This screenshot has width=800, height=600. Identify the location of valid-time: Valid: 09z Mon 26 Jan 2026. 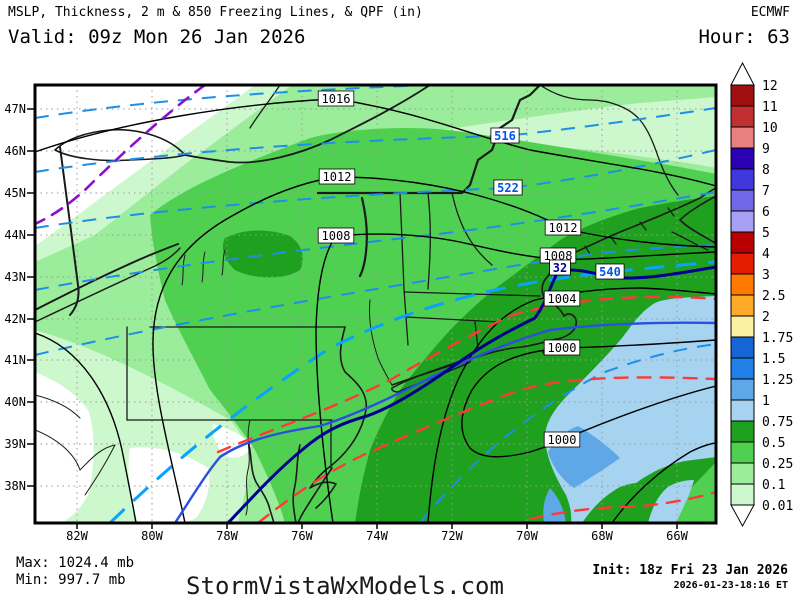
(157, 37).